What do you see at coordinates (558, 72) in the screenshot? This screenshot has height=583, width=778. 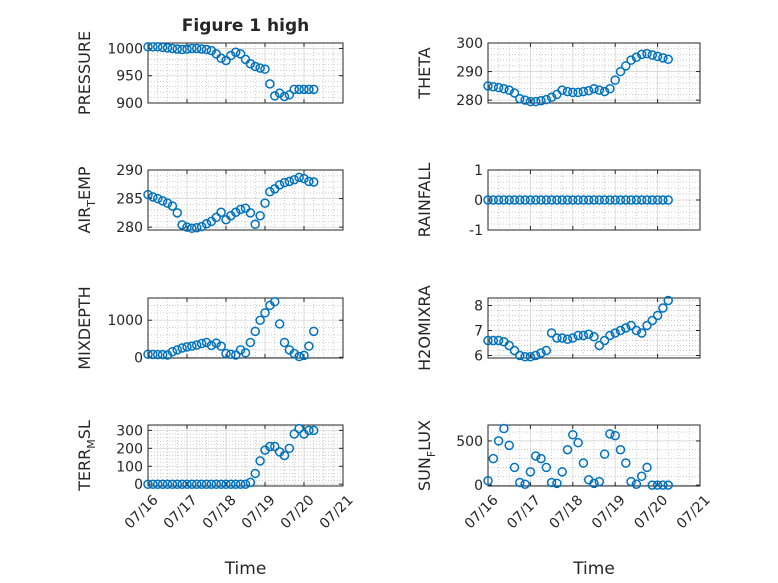 I see `subplot-theta: 280 290 300 THETA` at bounding box center [558, 72].